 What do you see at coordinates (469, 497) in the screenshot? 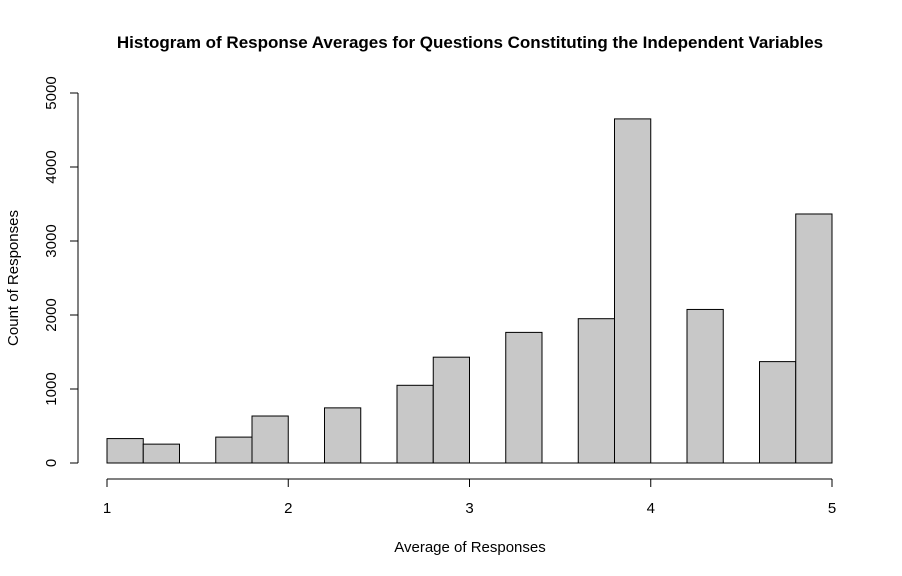
I see `x-axis: 1 2 3 4 5` at bounding box center [469, 497].